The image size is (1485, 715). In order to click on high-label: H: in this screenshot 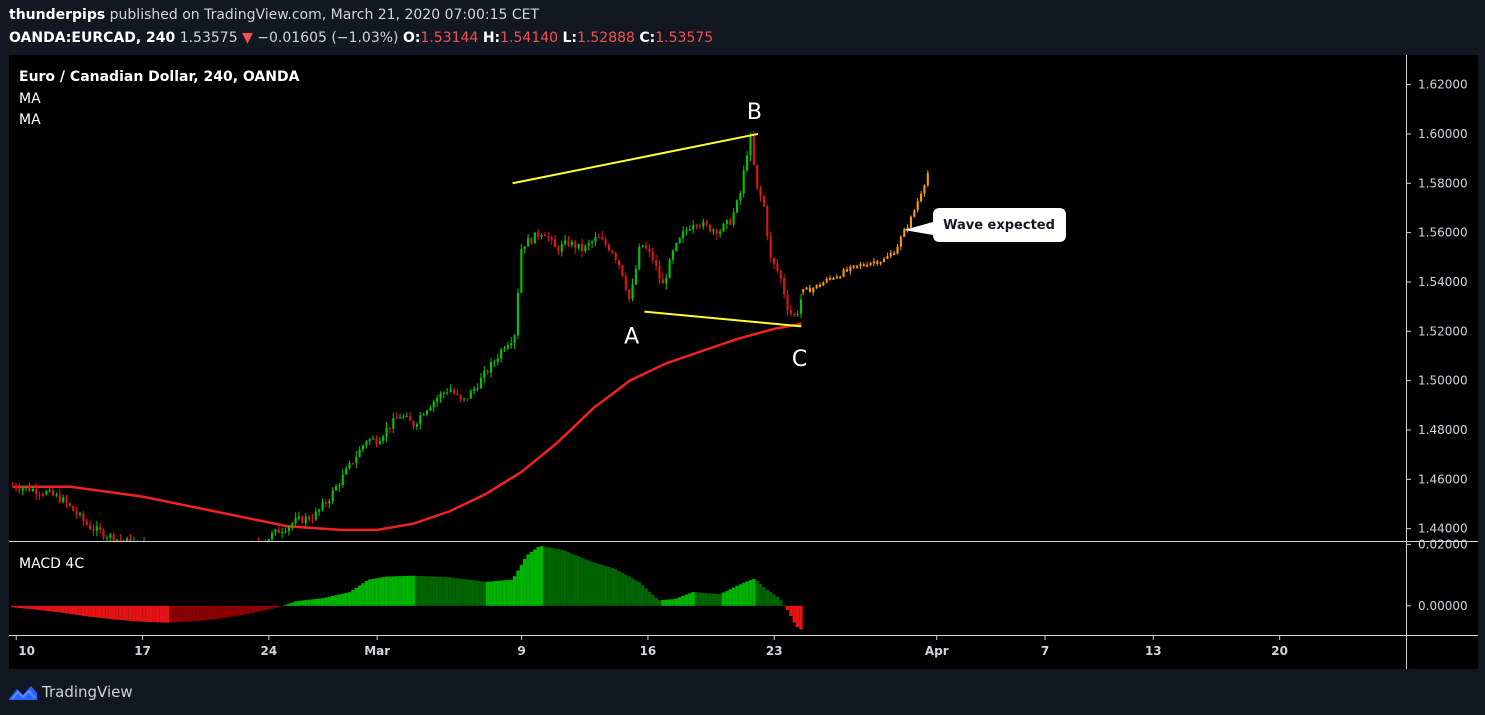, I will do `click(491, 38)`.